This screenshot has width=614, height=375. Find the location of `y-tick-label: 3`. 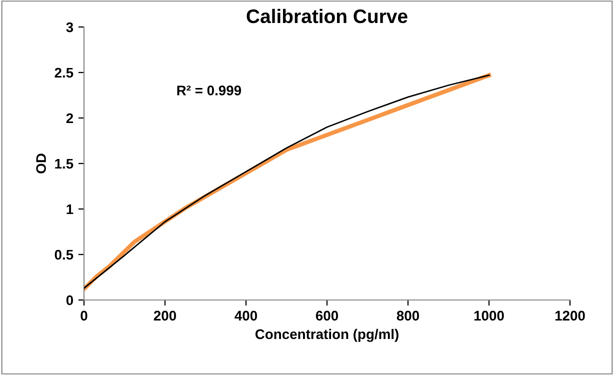

y-tick-label: 3 is located at coordinates (70, 27).